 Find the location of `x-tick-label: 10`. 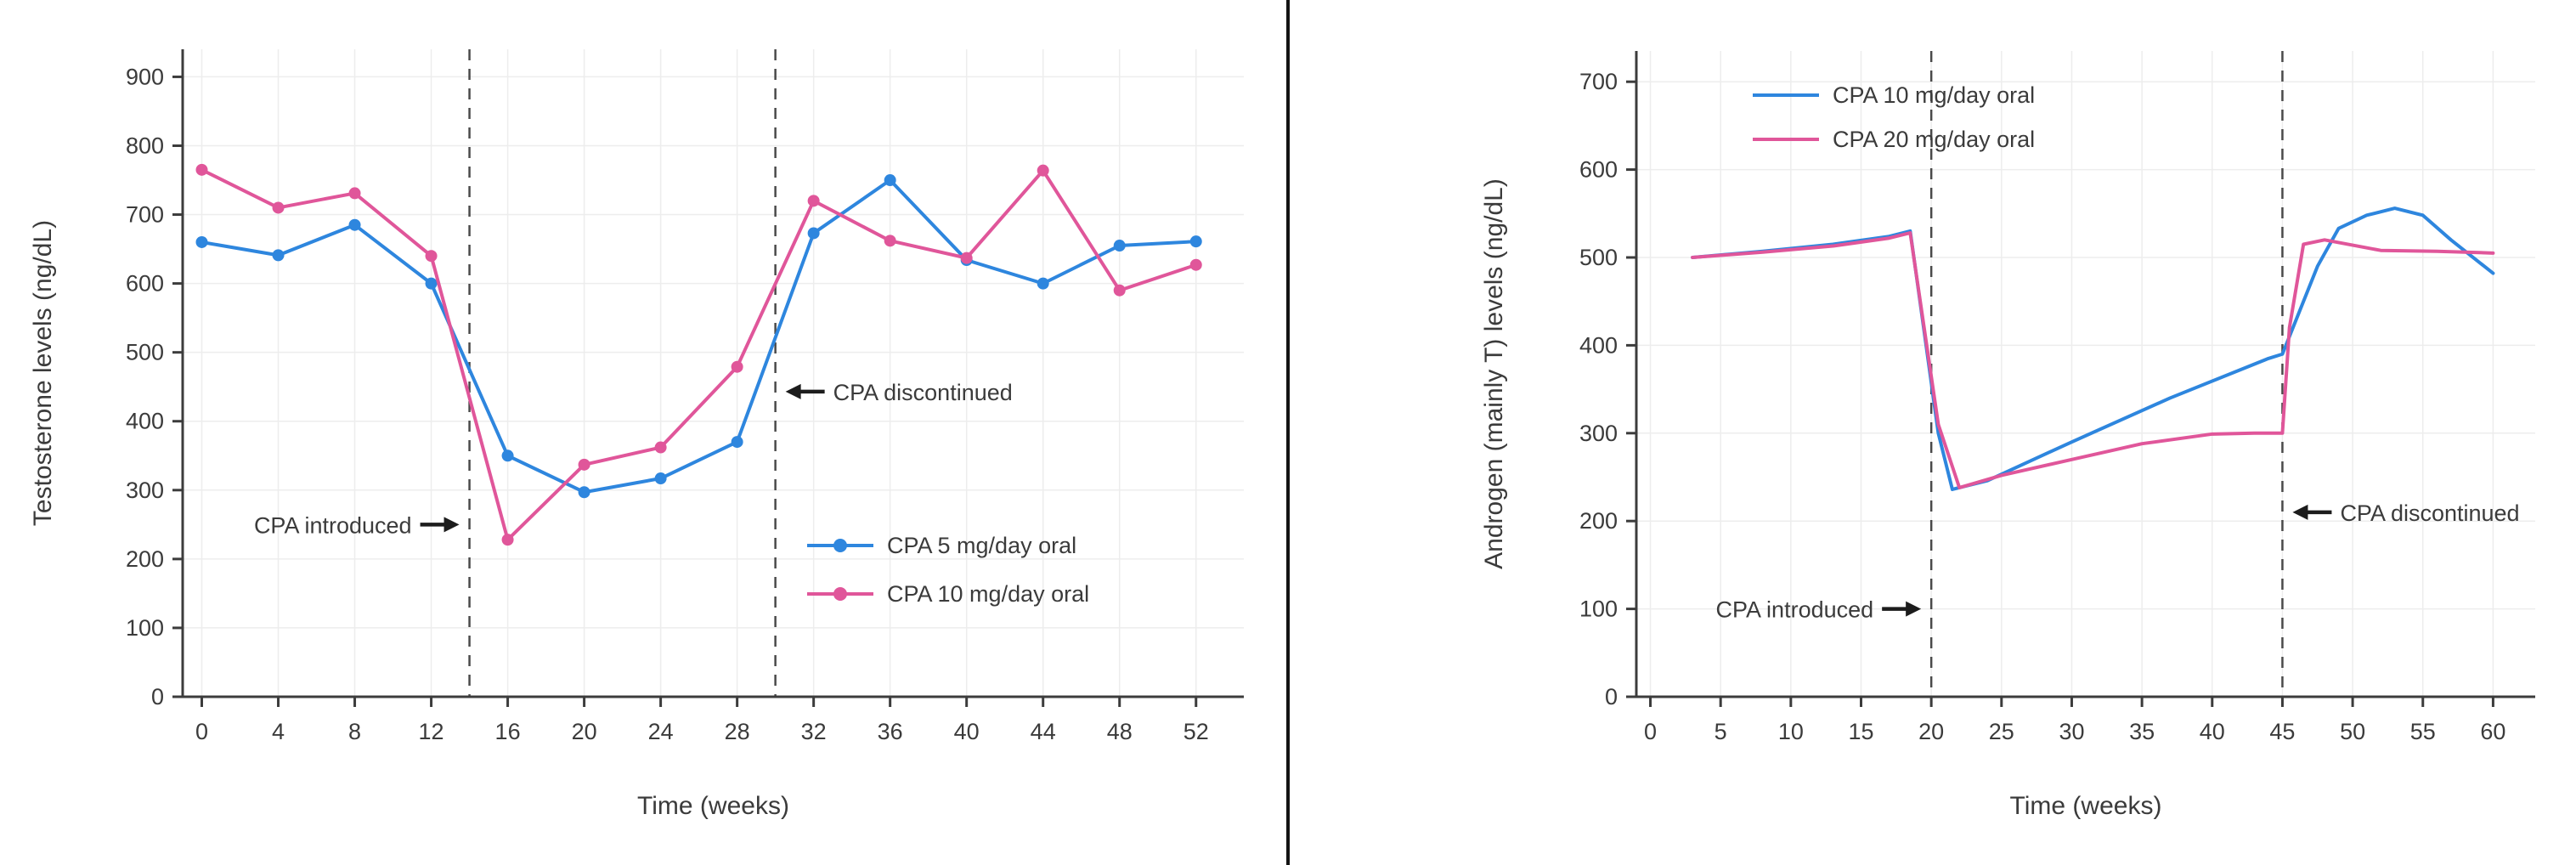

x-tick-label: 10 is located at coordinates (1791, 731).